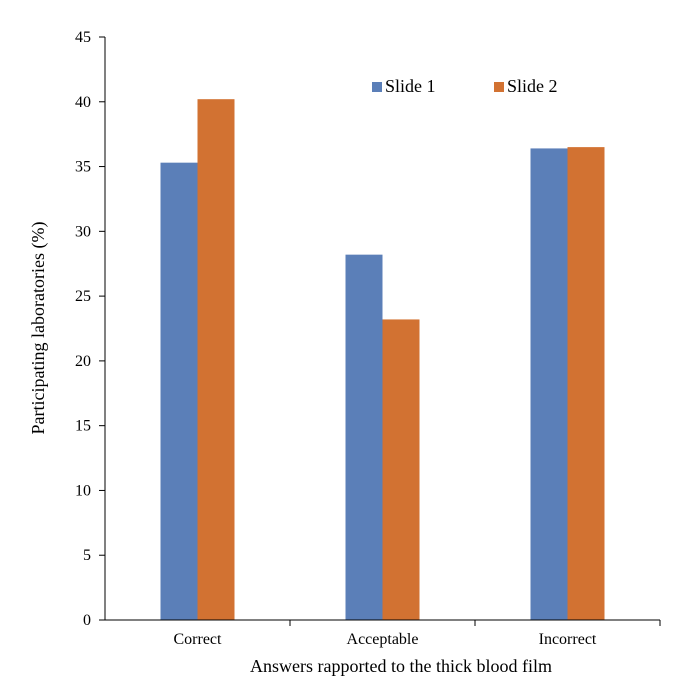 Image resolution: width=686 pixels, height=696 pixels. What do you see at coordinates (83, 296) in the screenshot?
I see `y-tick-label: 25` at bounding box center [83, 296].